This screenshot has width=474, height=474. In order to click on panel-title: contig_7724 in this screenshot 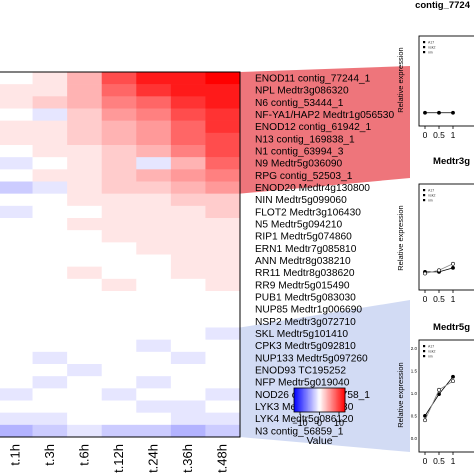, I will do `click(443, 5)`.